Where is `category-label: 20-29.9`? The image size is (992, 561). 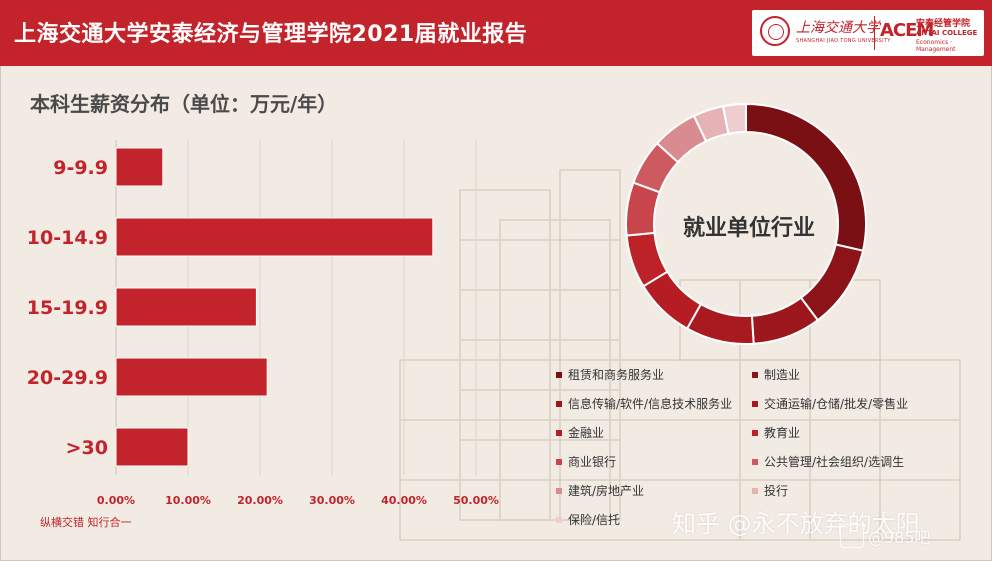
category-label: 20-29.9 is located at coordinates (67, 378).